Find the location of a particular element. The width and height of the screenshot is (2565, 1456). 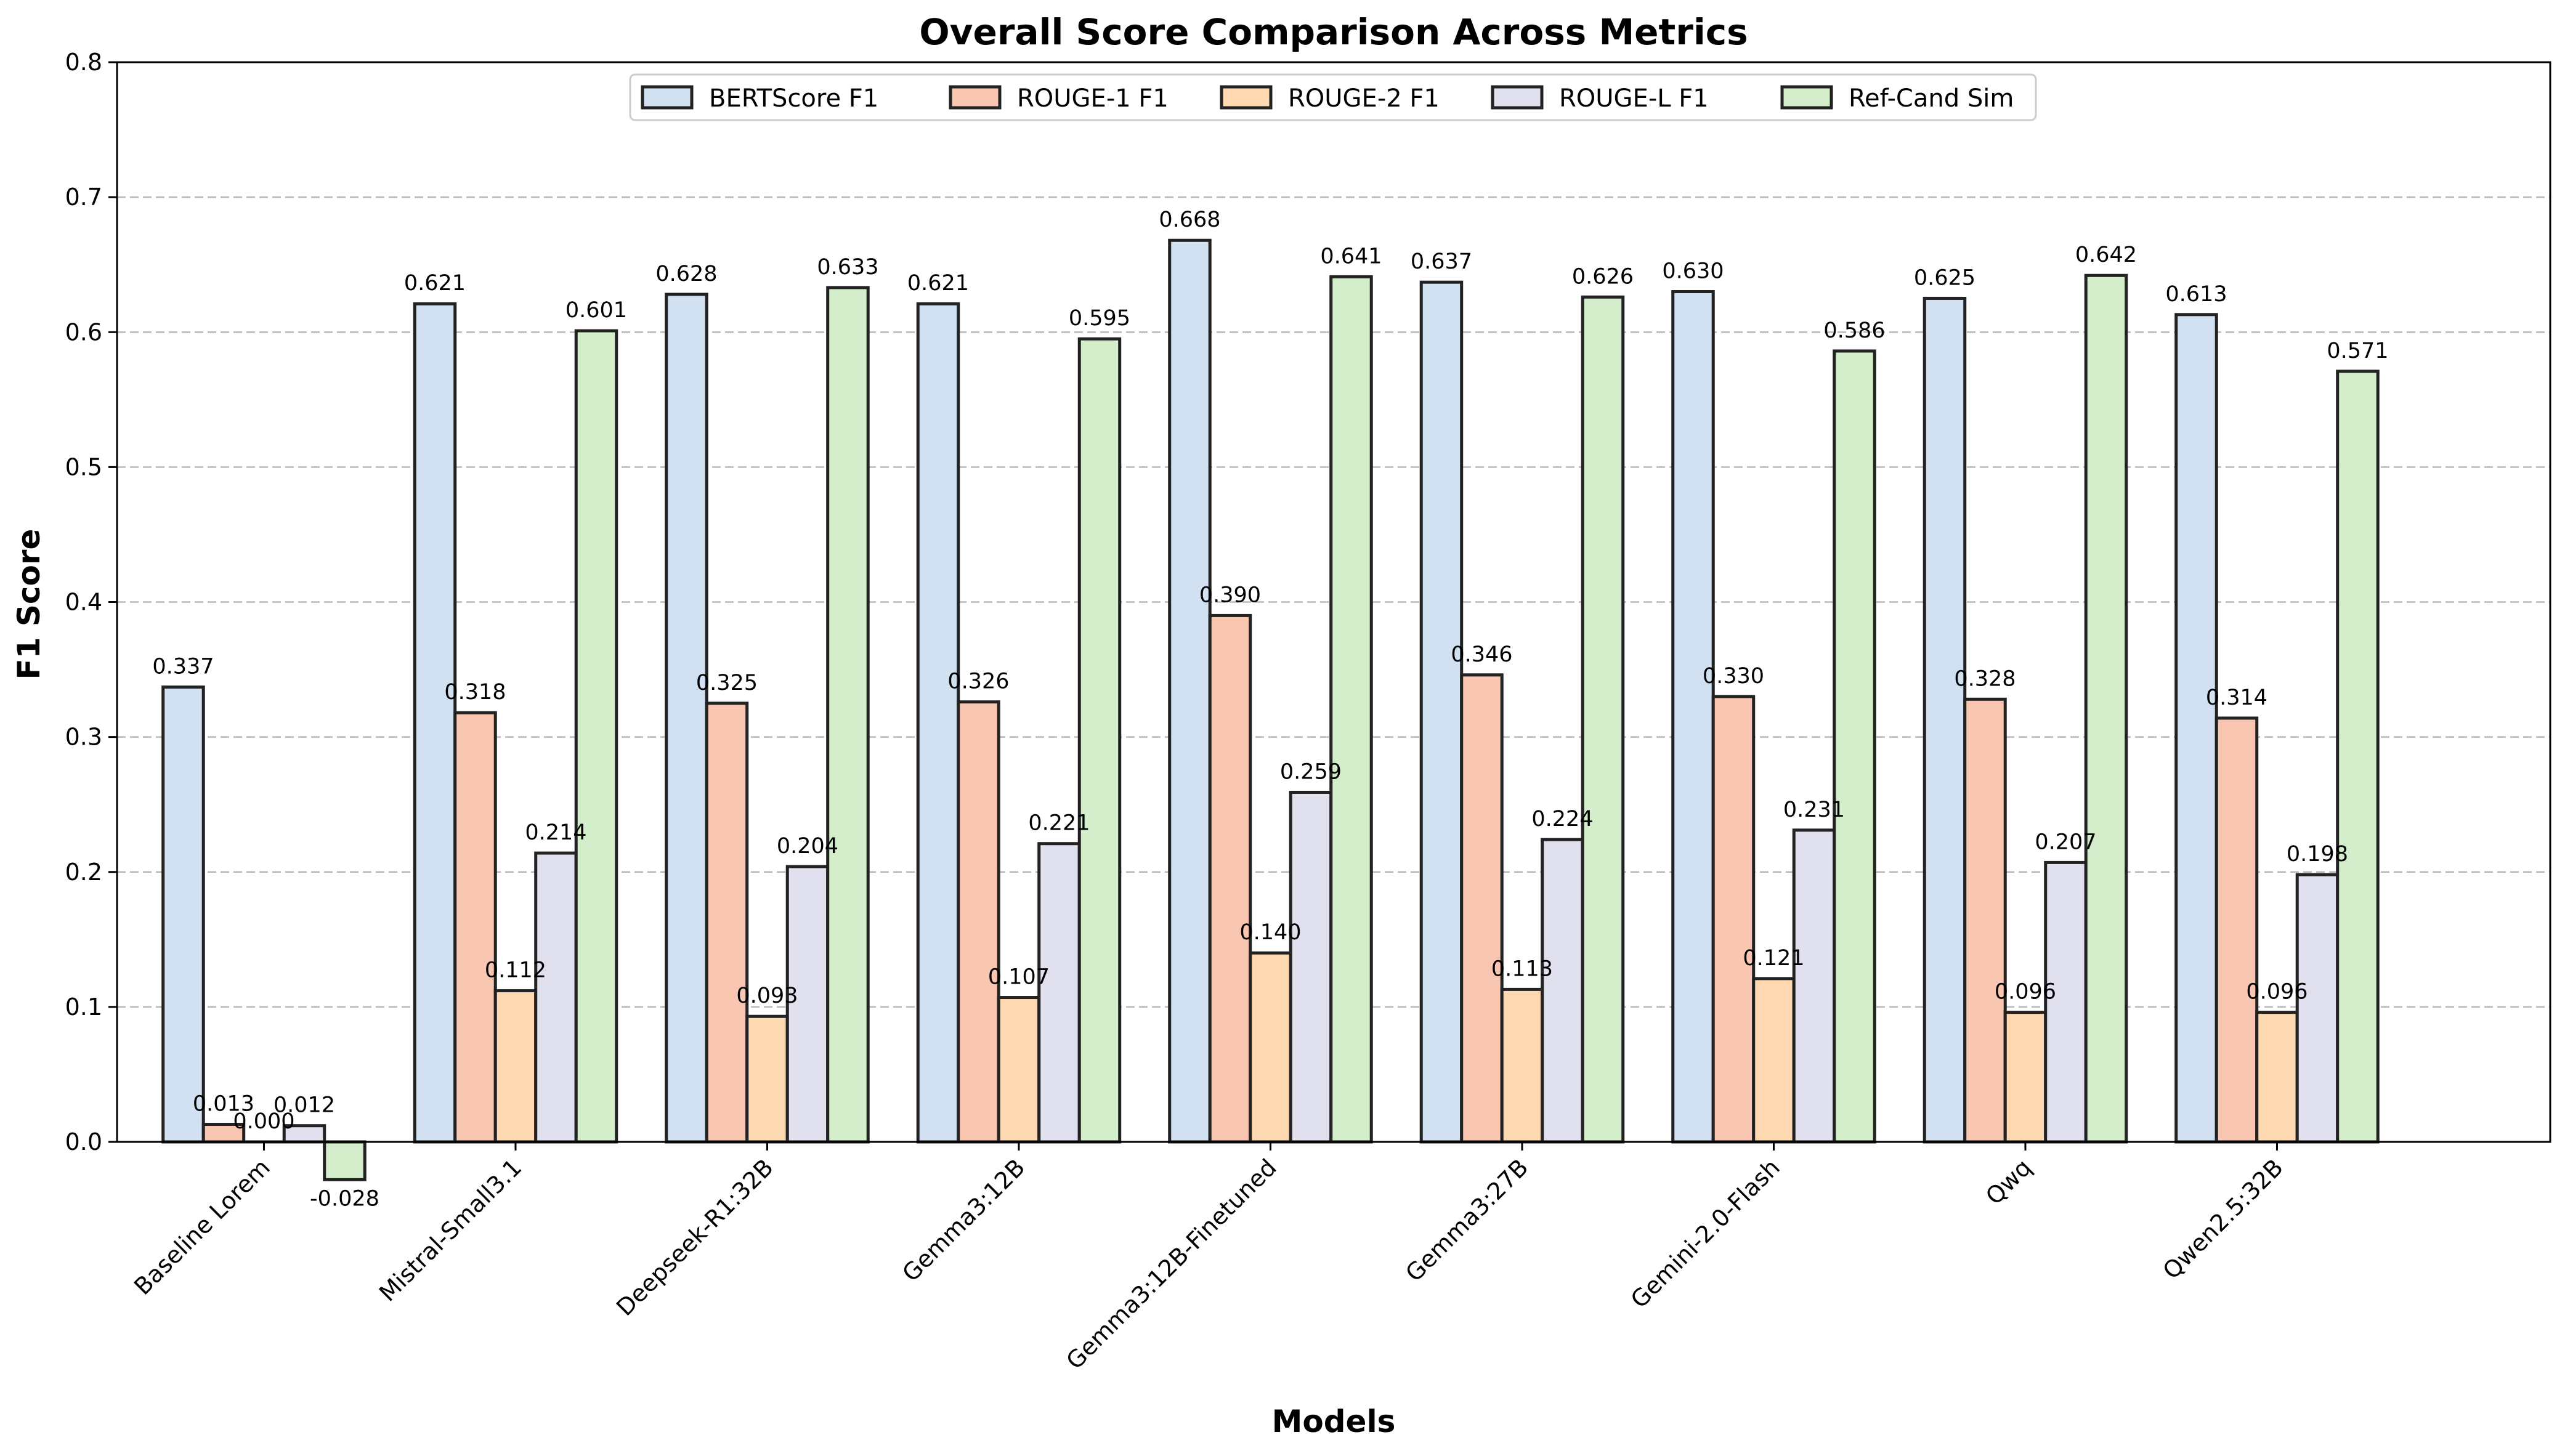

value-label-3-0: 0.621 is located at coordinates (938, 283).